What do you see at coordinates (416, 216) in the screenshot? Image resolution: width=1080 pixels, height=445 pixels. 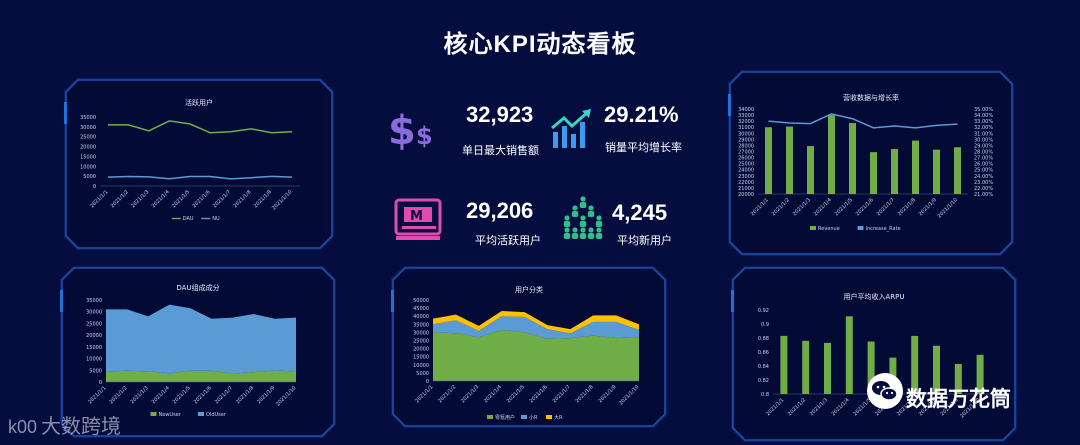 I see `svg-text: M` at bounding box center [416, 216].